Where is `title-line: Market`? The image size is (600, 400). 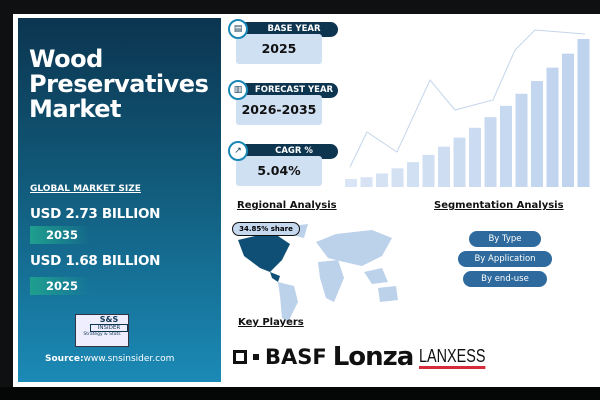 title-line: Market is located at coordinates (75, 109).